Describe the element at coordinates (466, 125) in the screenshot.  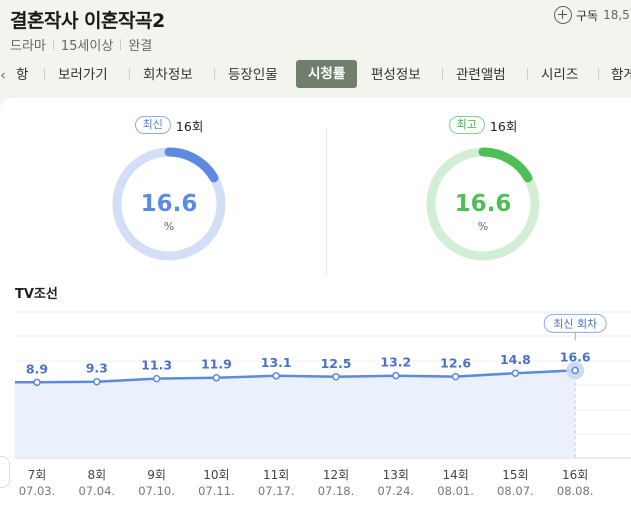
I see `best-badge: 최고` at that location.